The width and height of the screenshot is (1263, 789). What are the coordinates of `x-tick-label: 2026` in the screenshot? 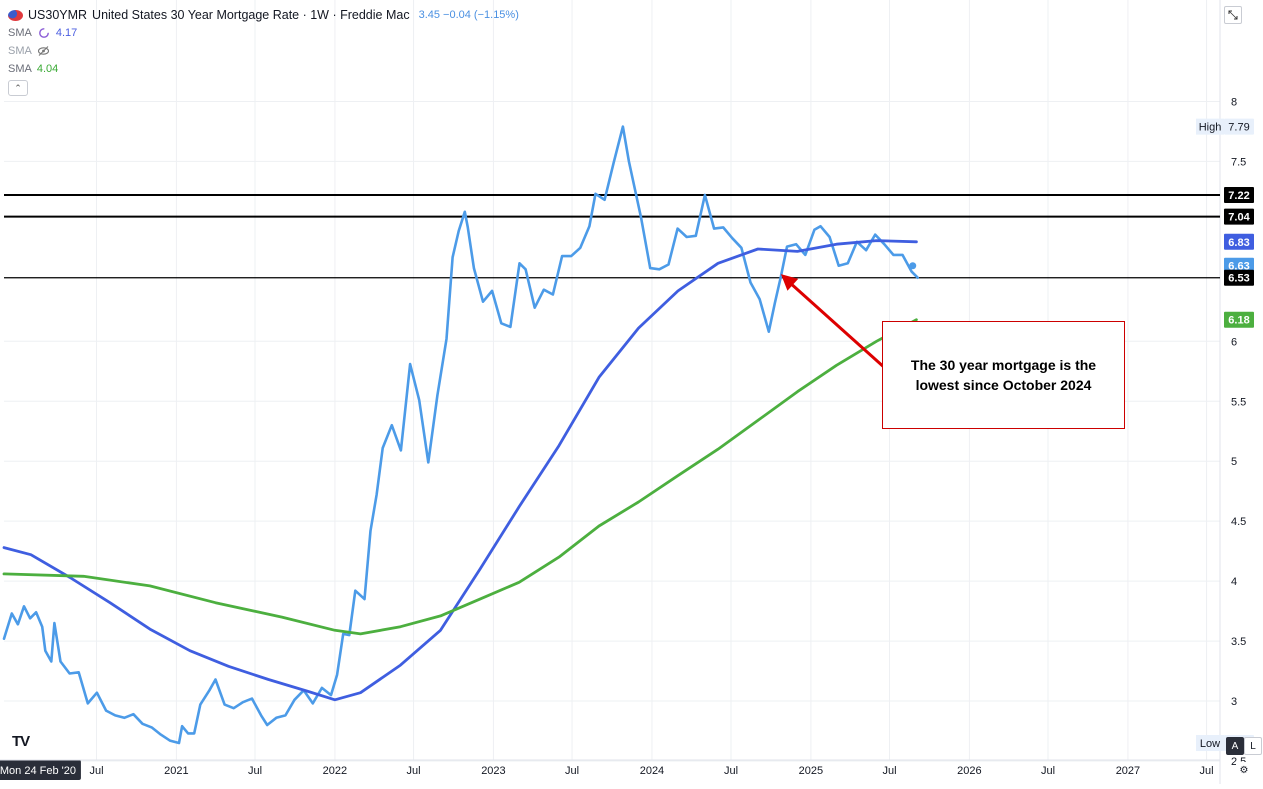 It's located at (969, 771).